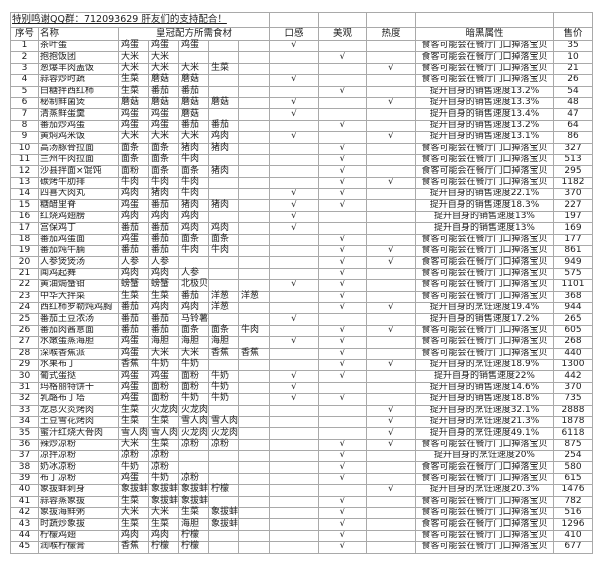 The height and width of the screenshot is (561, 600). Describe the element at coordinates (163, 502) in the screenshot. I see `ingredient-2: 象拔蚌` at that location.